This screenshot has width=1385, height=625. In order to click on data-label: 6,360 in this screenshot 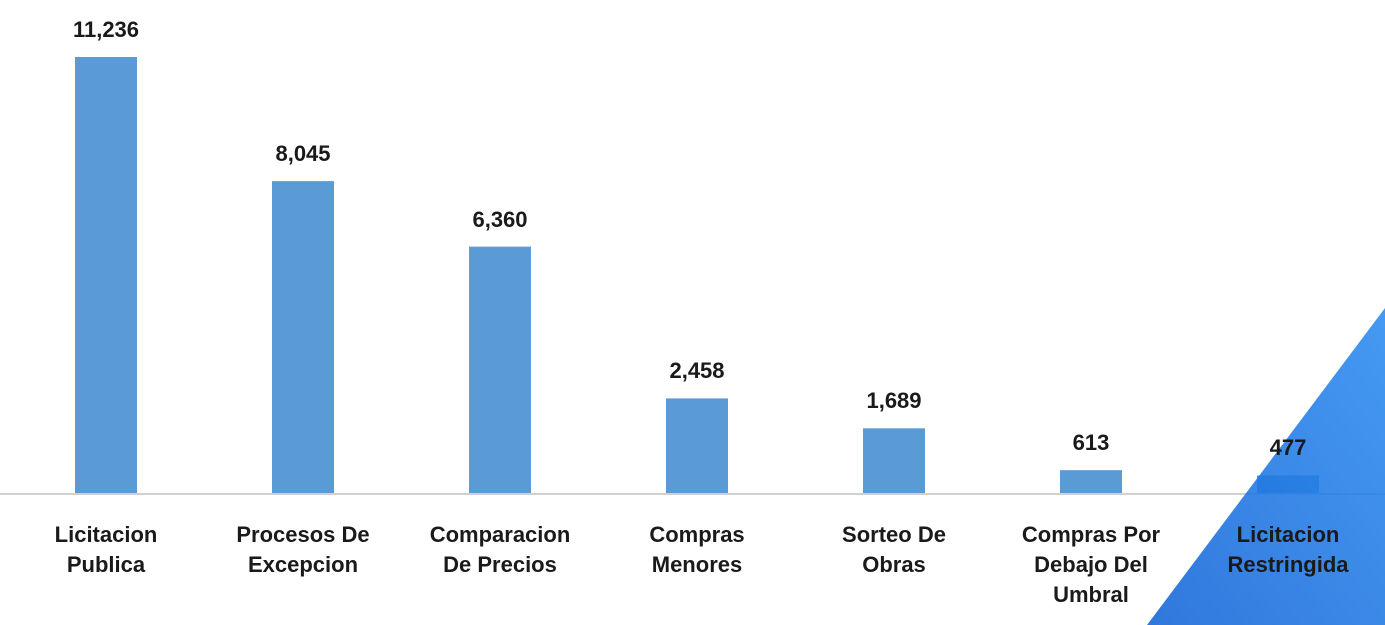, I will do `click(500, 219)`.